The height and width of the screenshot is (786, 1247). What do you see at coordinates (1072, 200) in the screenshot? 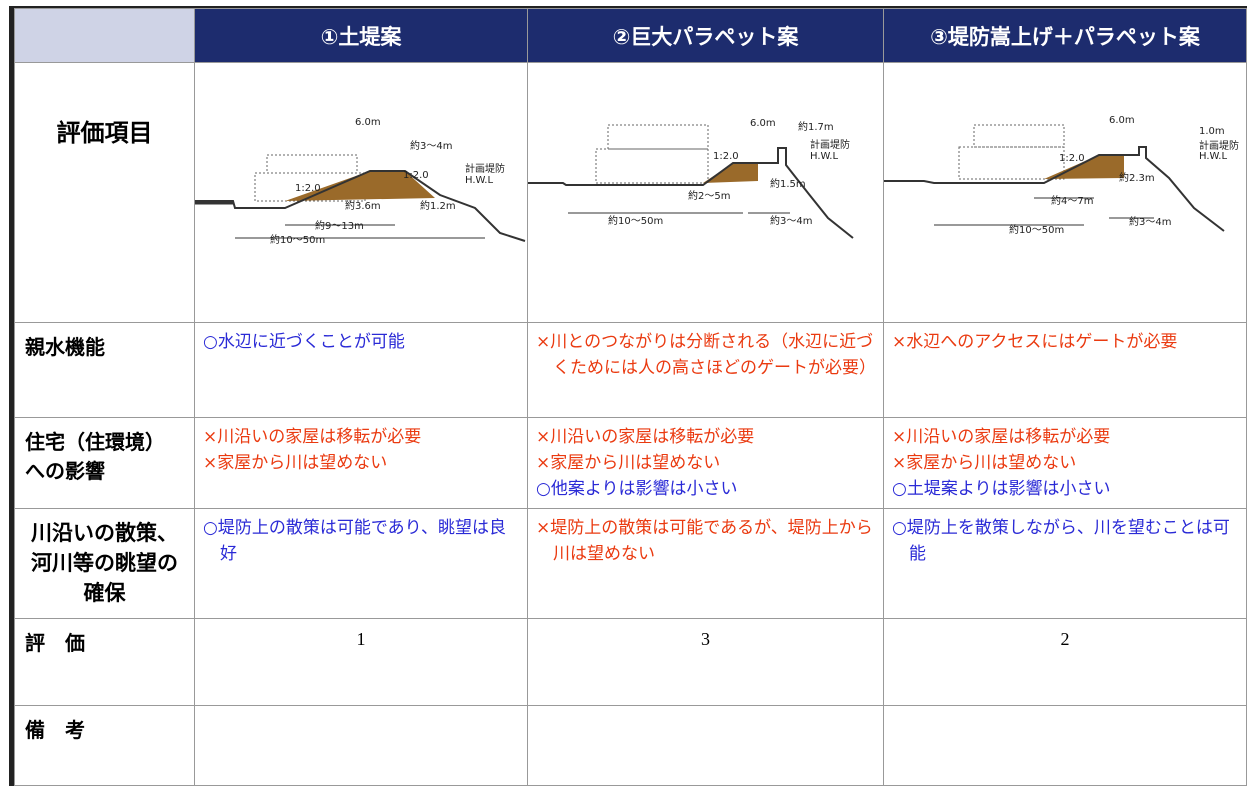
I see `diagram-label: 約4～7m` at bounding box center [1072, 200].